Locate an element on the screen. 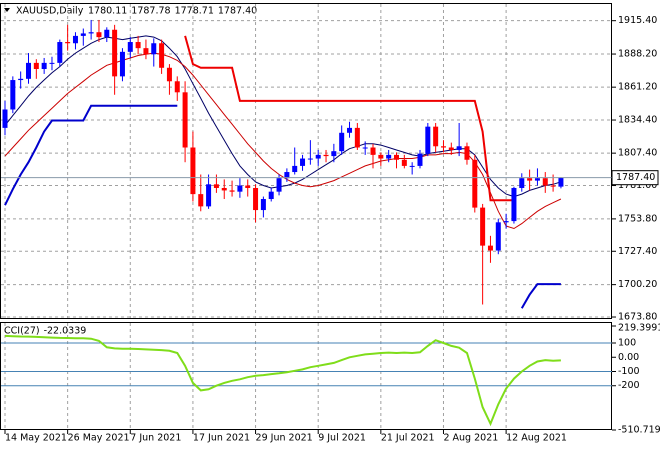 This screenshot has height=450, width=660. header-value: 1780.11 is located at coordinates (107, 11).